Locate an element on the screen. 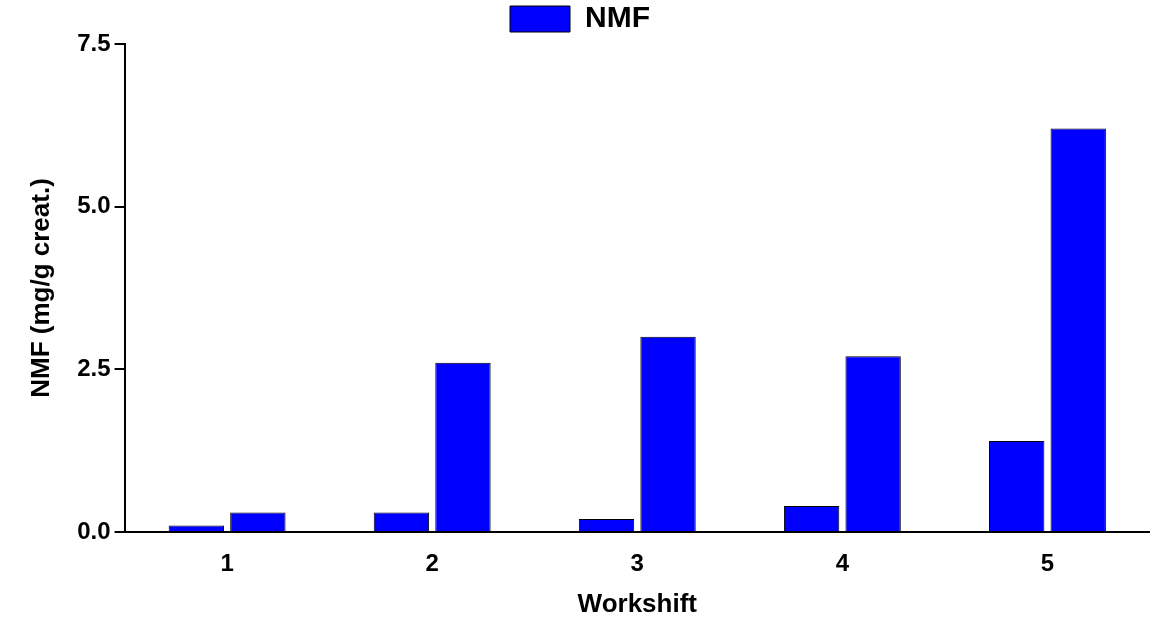 The height and width of the screenshot is (628, 1150). y-tick-label: 2.5 is located at coordinates (94, 367).